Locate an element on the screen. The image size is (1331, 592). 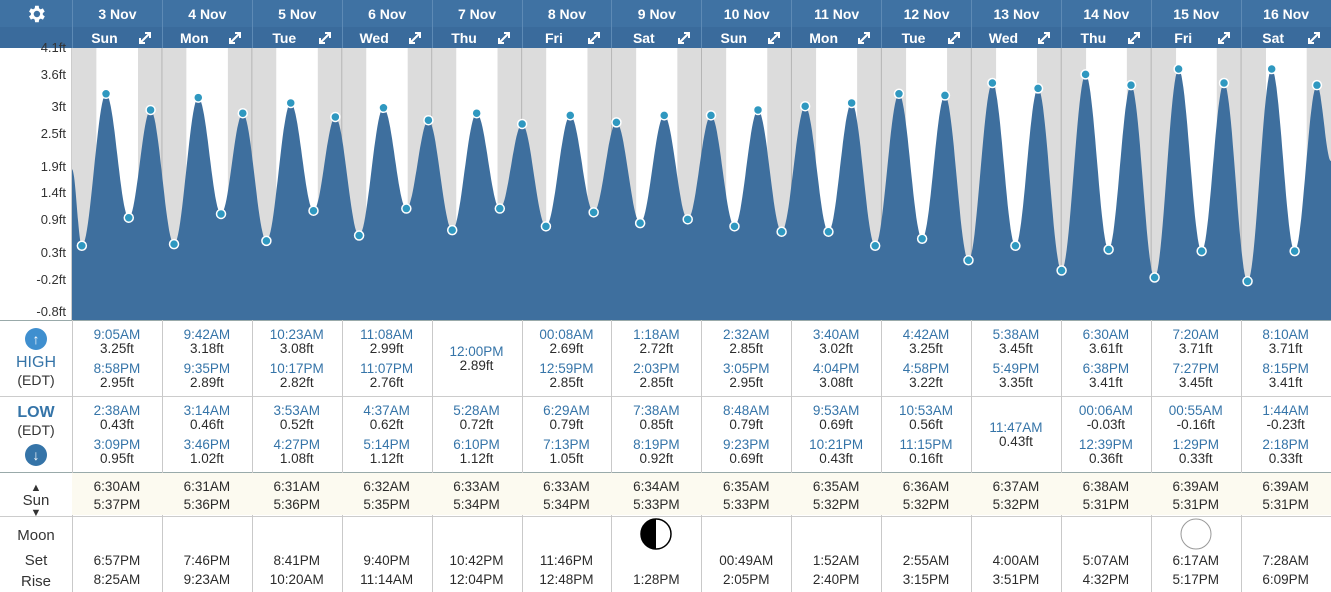
sunrise-time: 6:30AM is located at coordinates (117, 486).